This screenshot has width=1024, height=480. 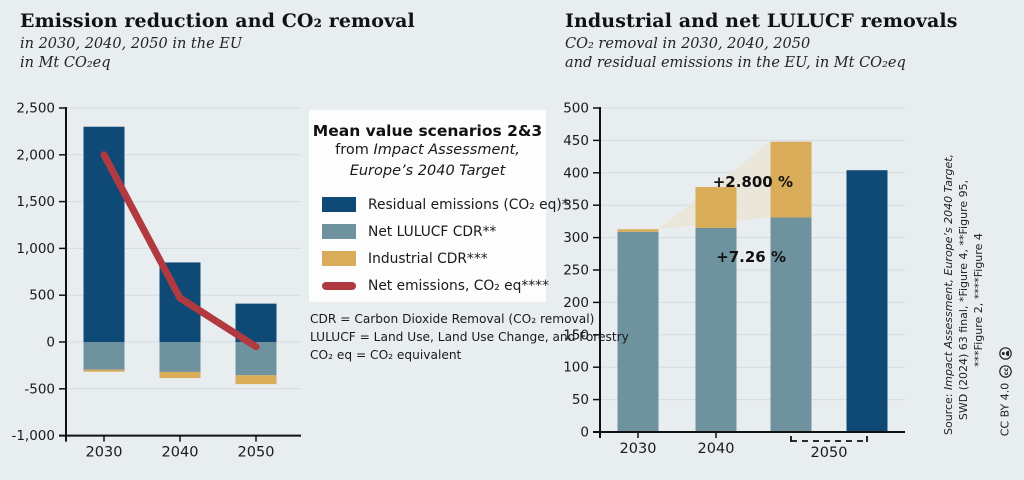 I want to click on svg-text: cc, so click(x=1005, y=372).